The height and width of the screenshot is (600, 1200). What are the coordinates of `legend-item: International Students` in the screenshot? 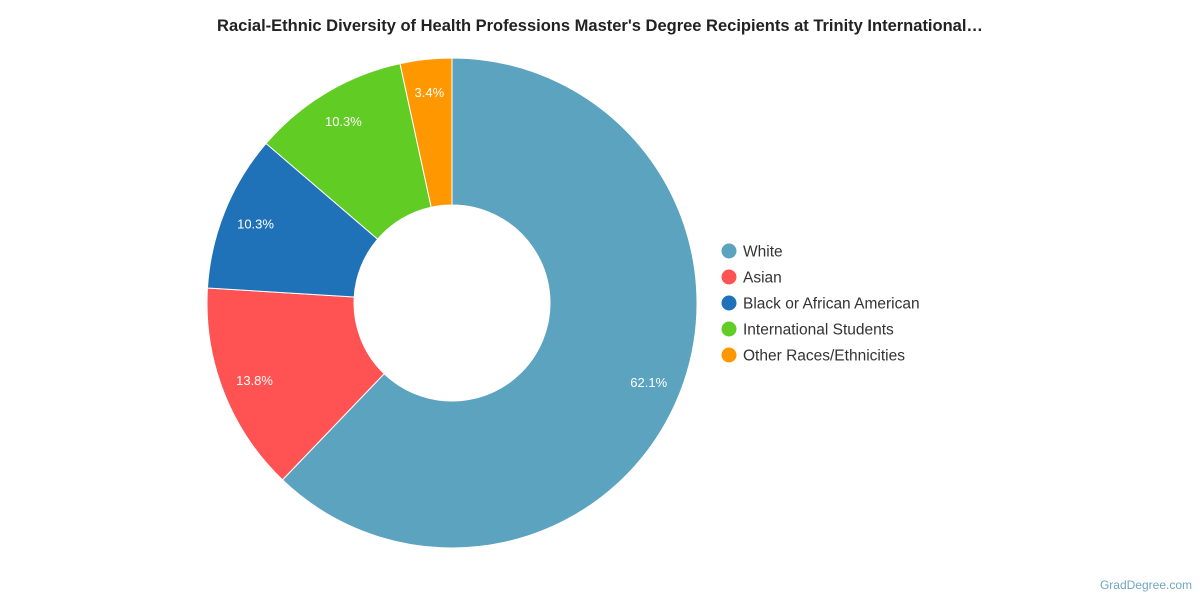 It's located at (808, 330).